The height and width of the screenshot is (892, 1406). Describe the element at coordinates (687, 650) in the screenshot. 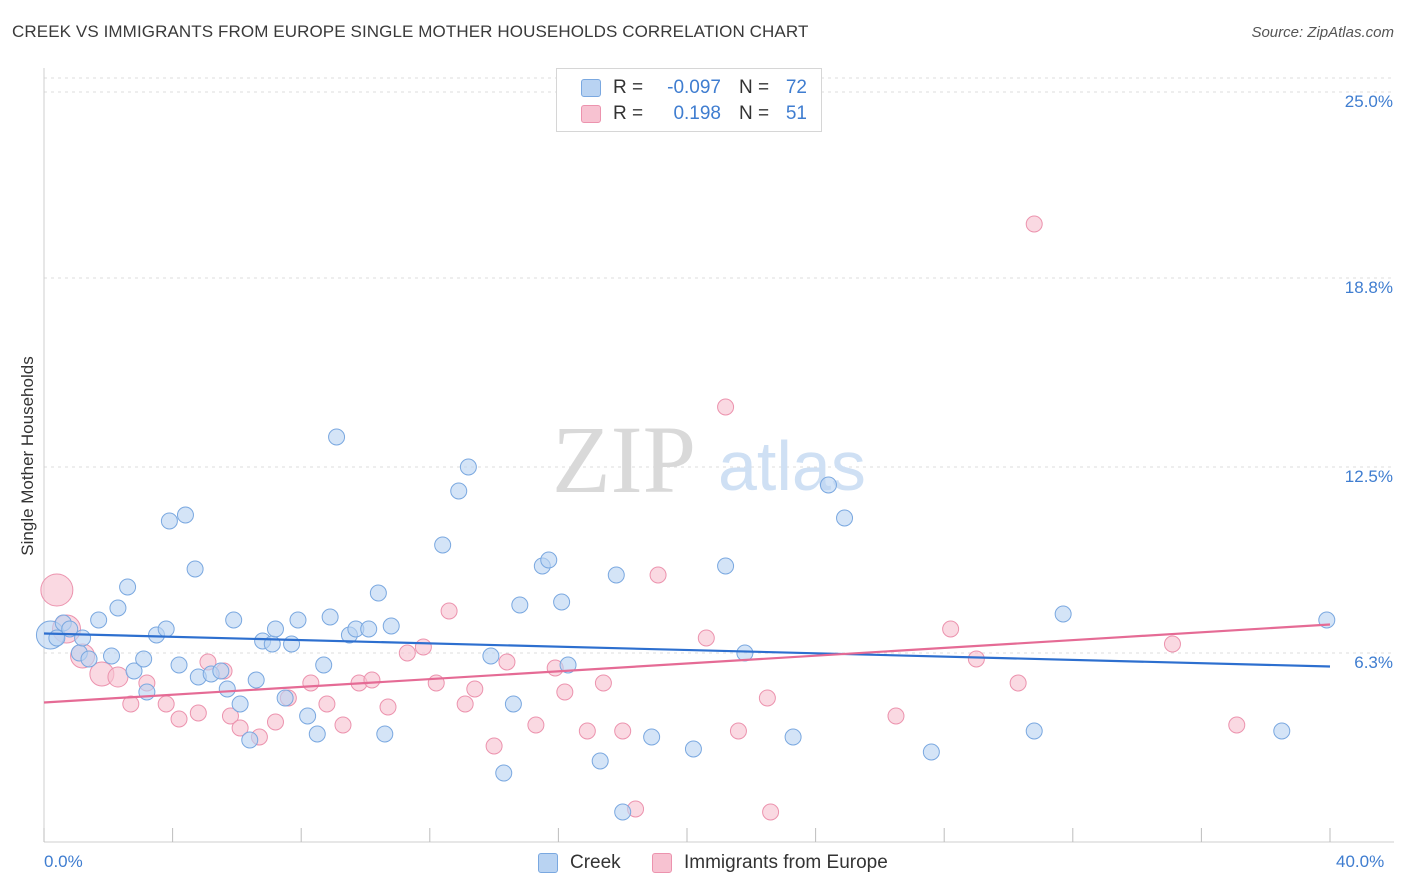

I see `creek-trend-line` at that location.